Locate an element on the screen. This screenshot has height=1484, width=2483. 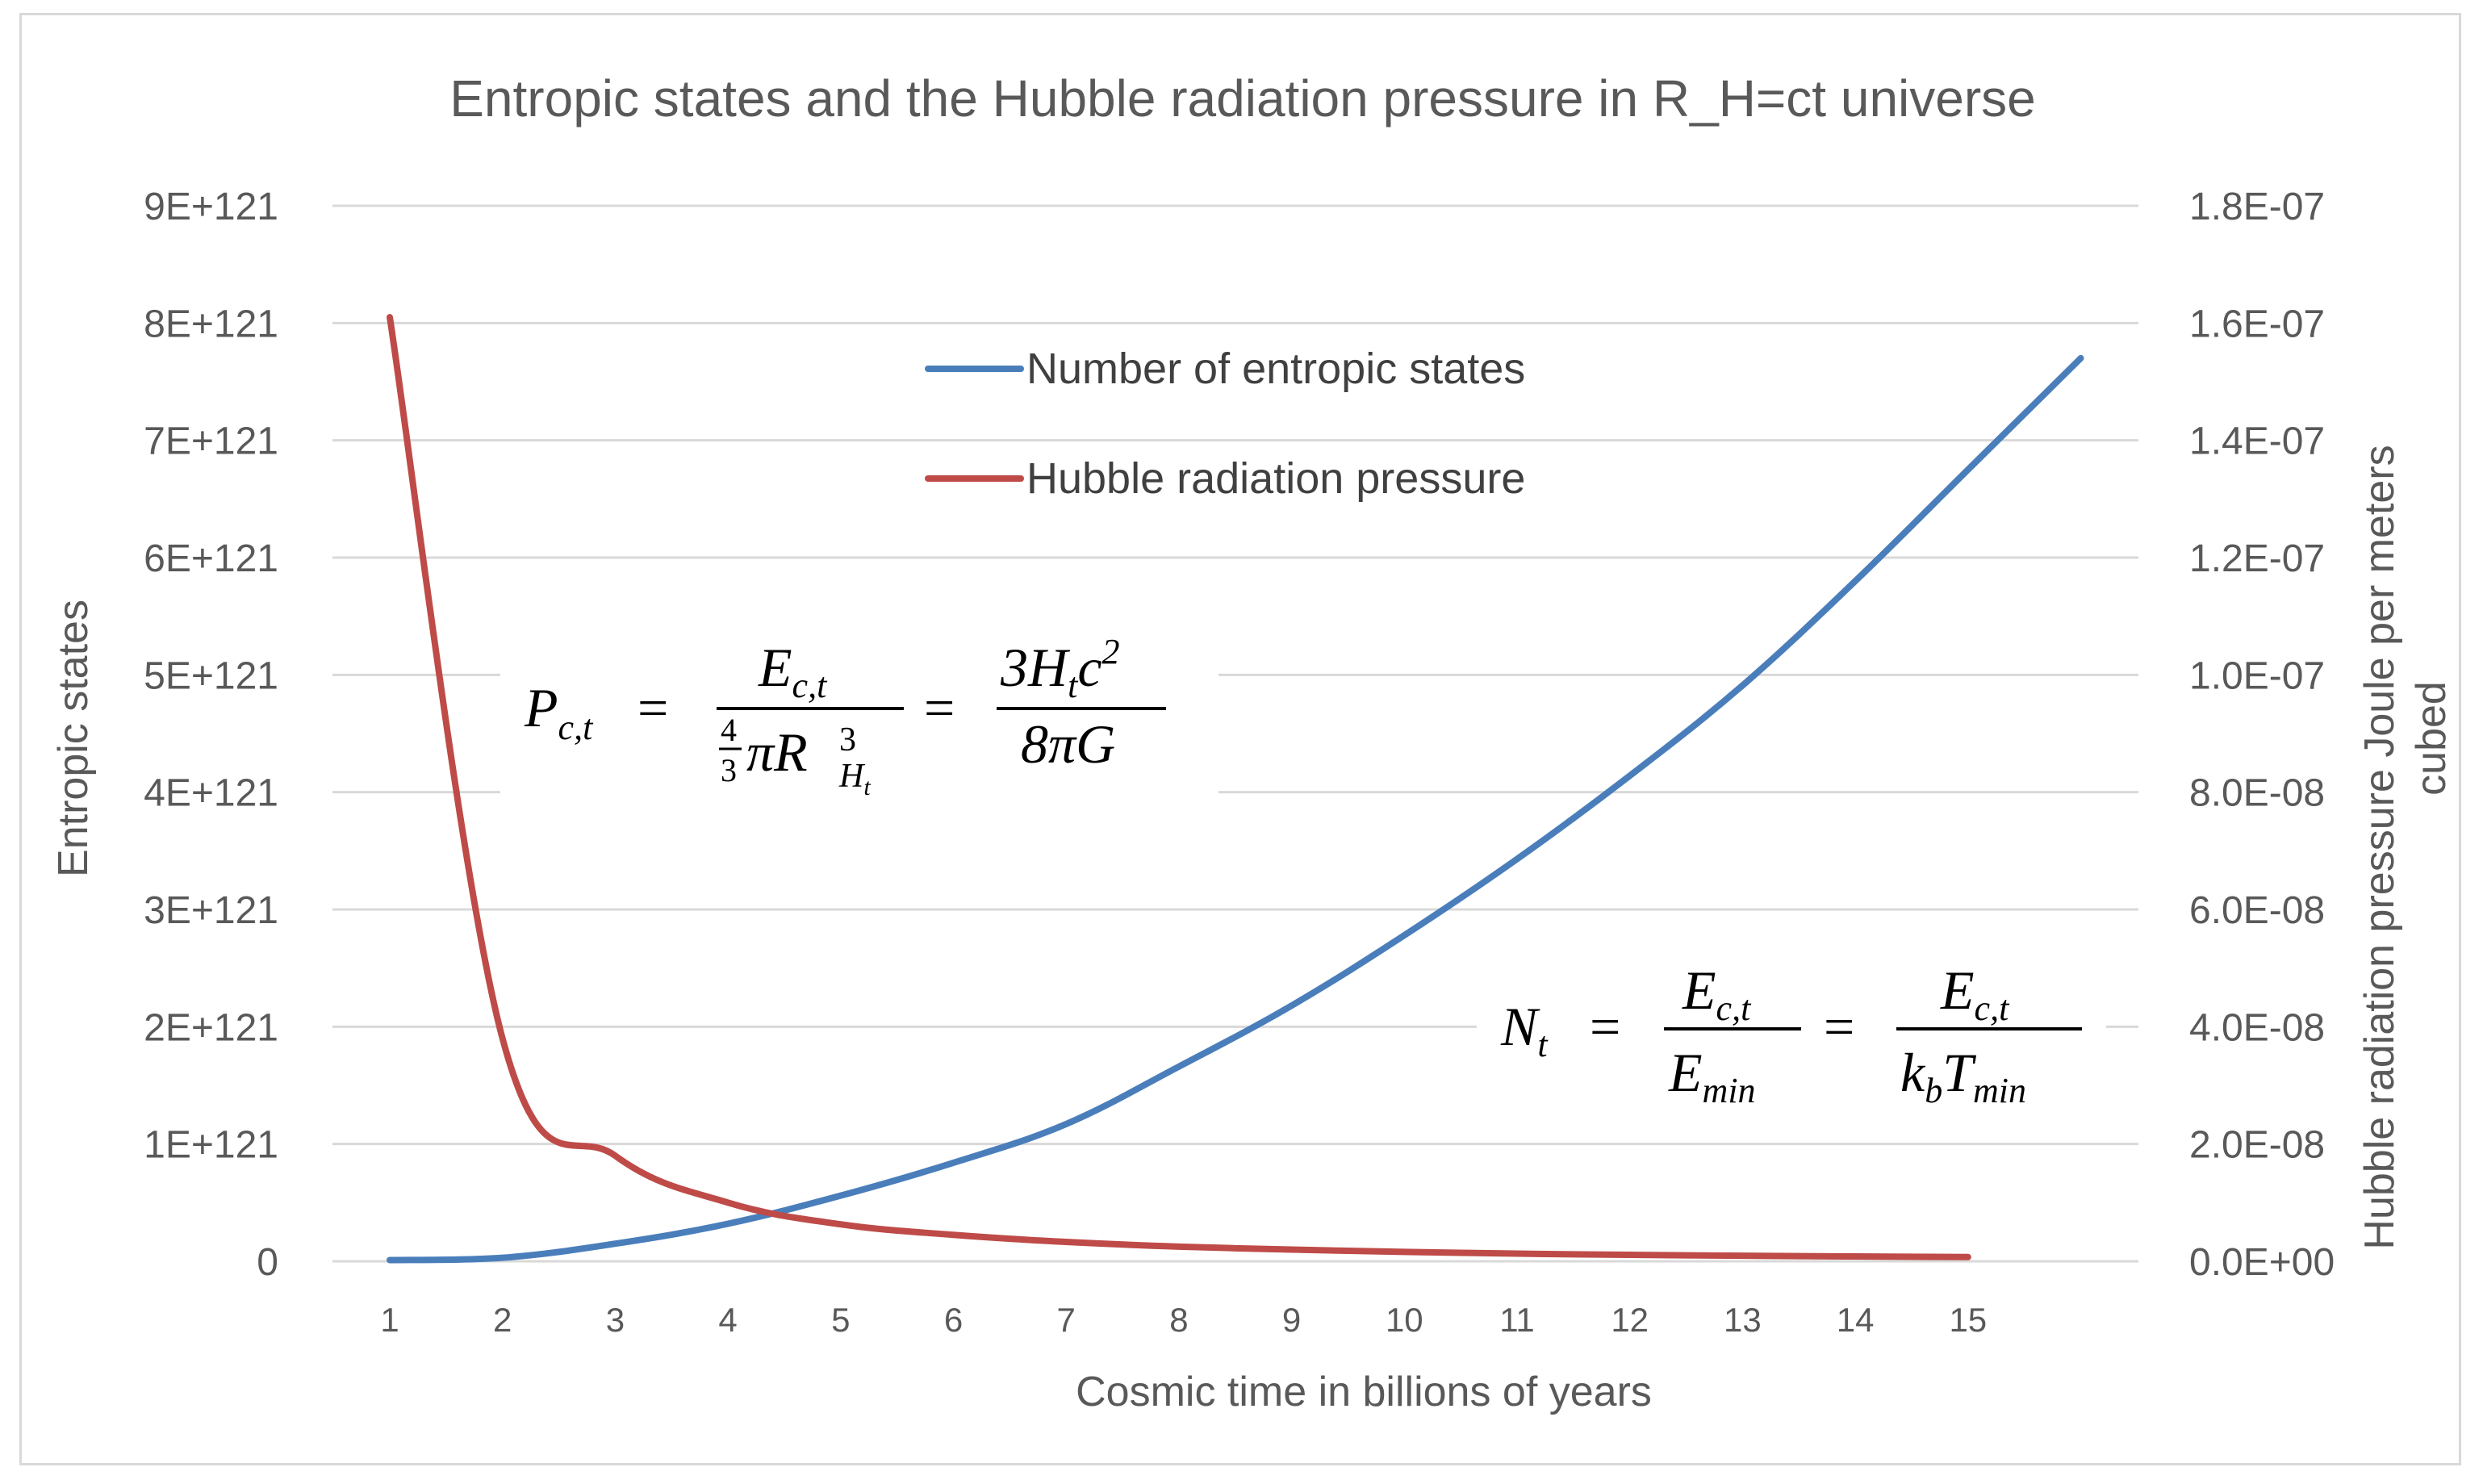
x-tick-label-8: 8 is located at coordinates (1178, 1320).